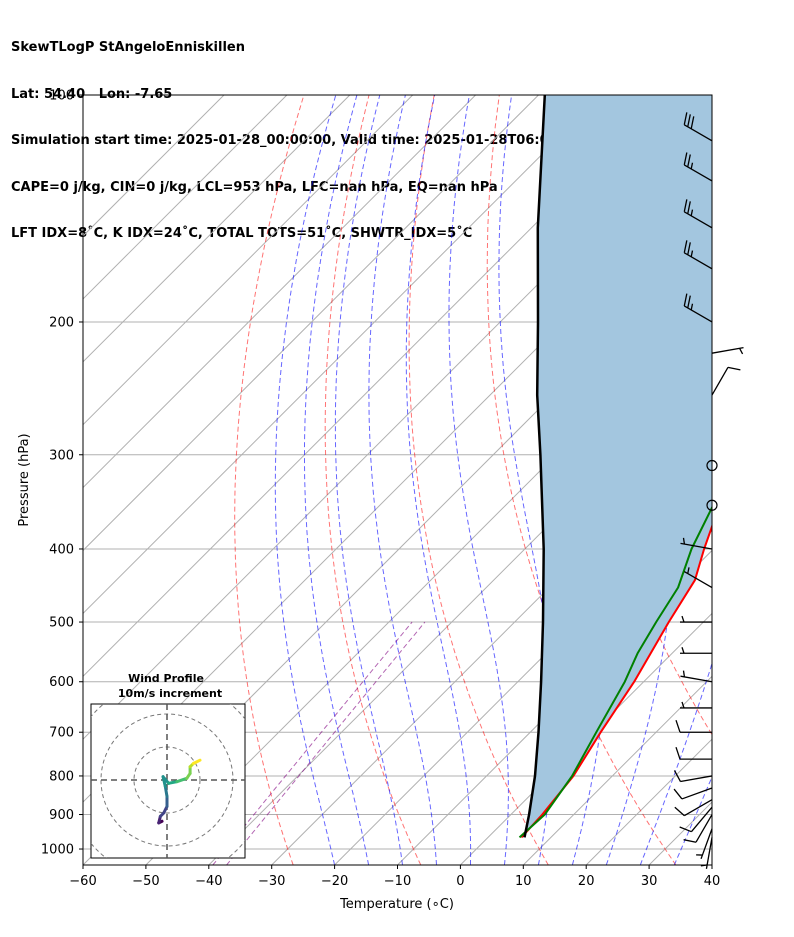  I want to click on dewpoint-profile-line, so click(615, 672).